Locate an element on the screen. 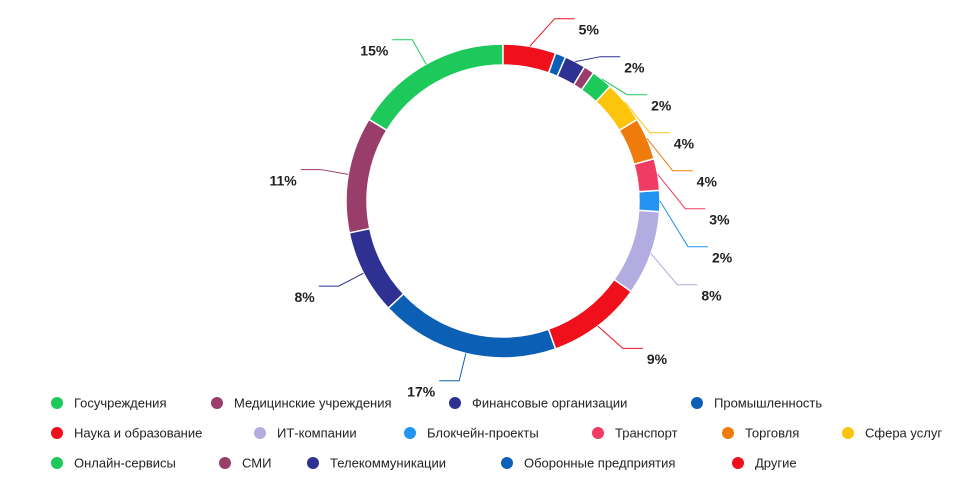 Image resolution: width=974 pixels, height=487 pixels. legend-label: Онлайн-сервисы is located at coordinates (125, 462).